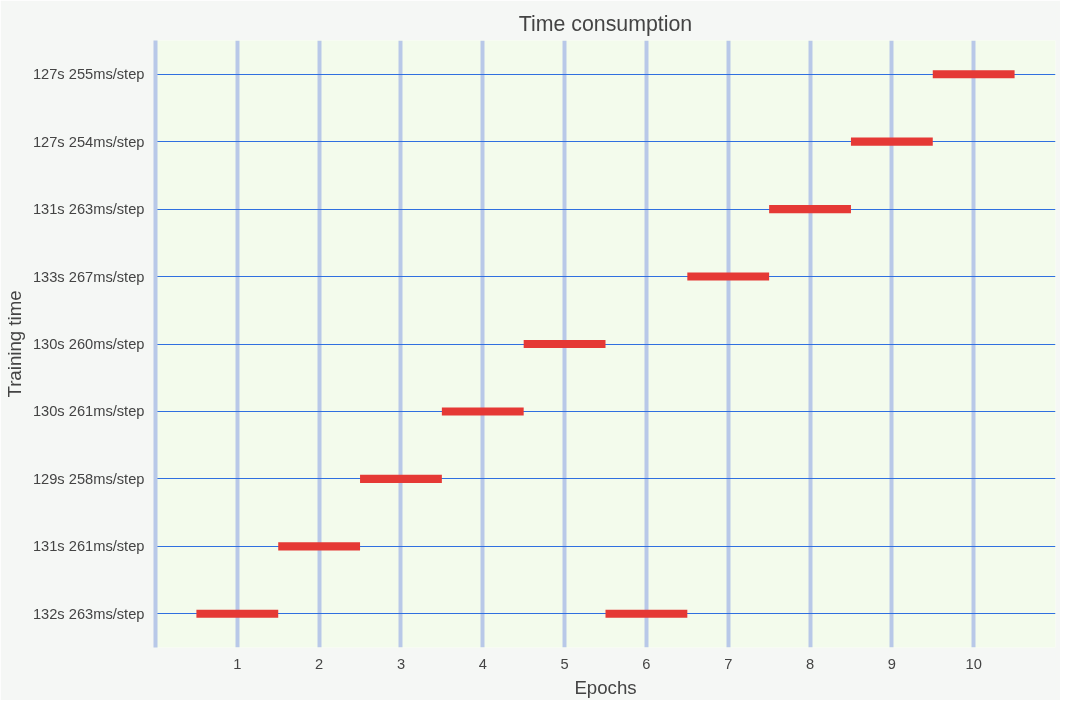 The height and width of the screenshot is (712, 1073). What do you see at coordinates (605, 23) in the screenshot?
I see `chart-title: Time consumption` at bounding box center [605, 23].